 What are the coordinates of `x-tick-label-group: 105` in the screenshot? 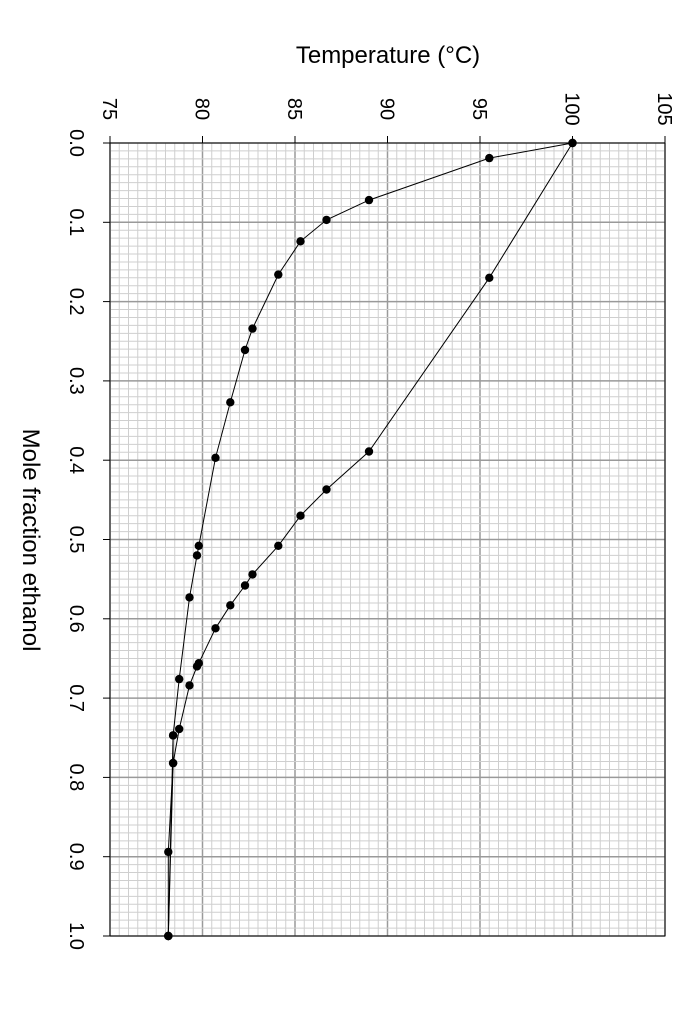 It's located at (664, 108).